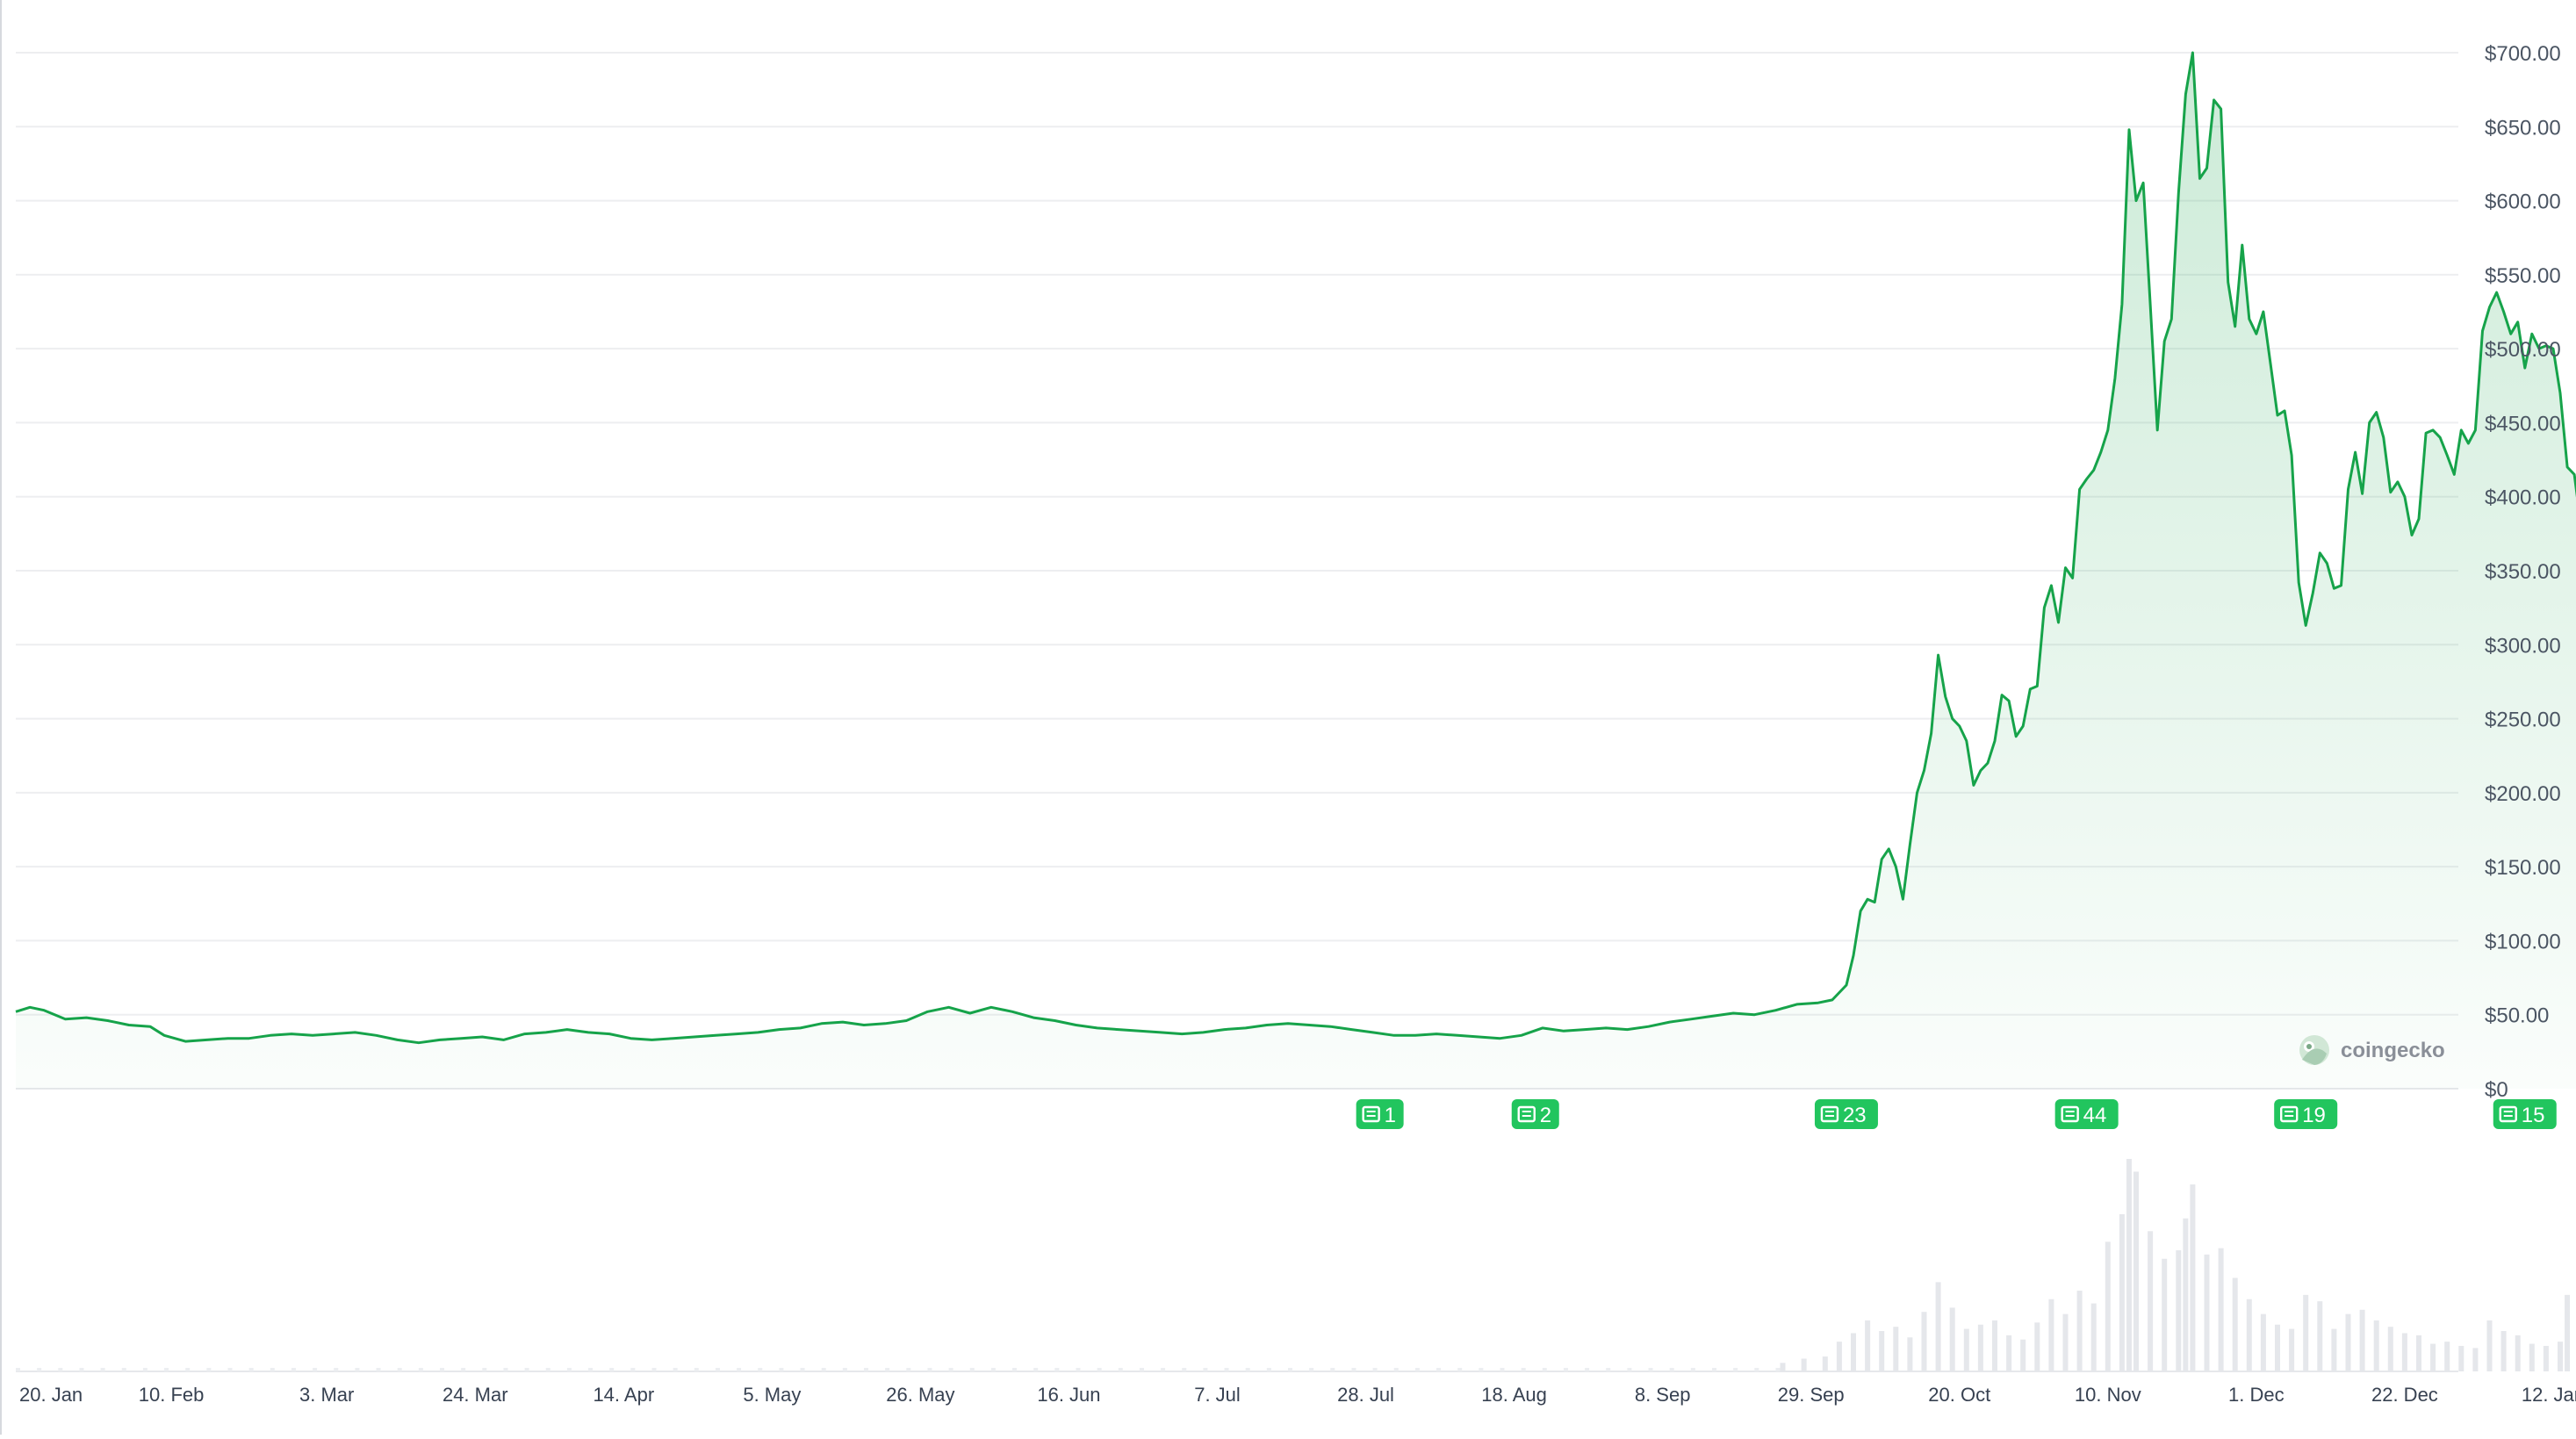  Describe the element at coordinates (2372, 1050) in the screenshot. I see `watermark: coingecko` at that location.